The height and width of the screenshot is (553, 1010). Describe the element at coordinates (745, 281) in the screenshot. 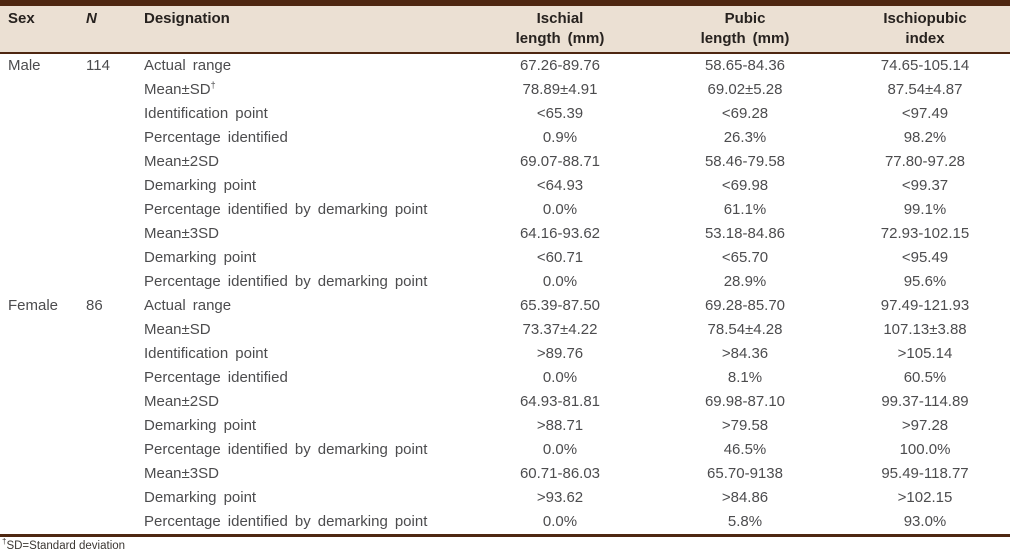

I see `cell-pubic-length: 28.9%` at that location.